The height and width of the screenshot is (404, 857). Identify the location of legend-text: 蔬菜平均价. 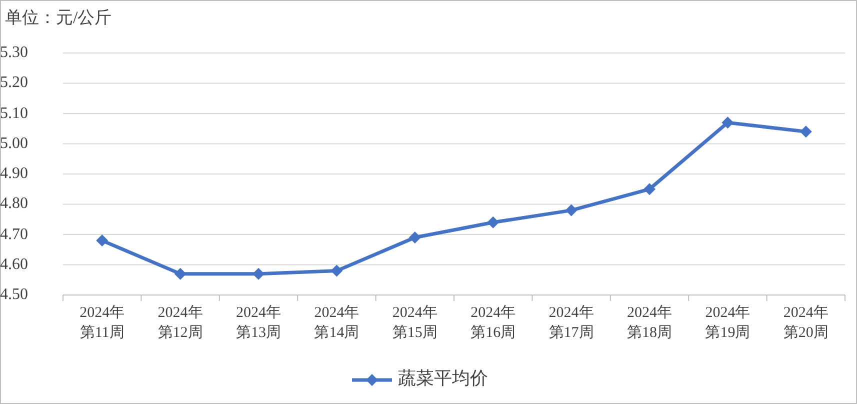
(443, 378).